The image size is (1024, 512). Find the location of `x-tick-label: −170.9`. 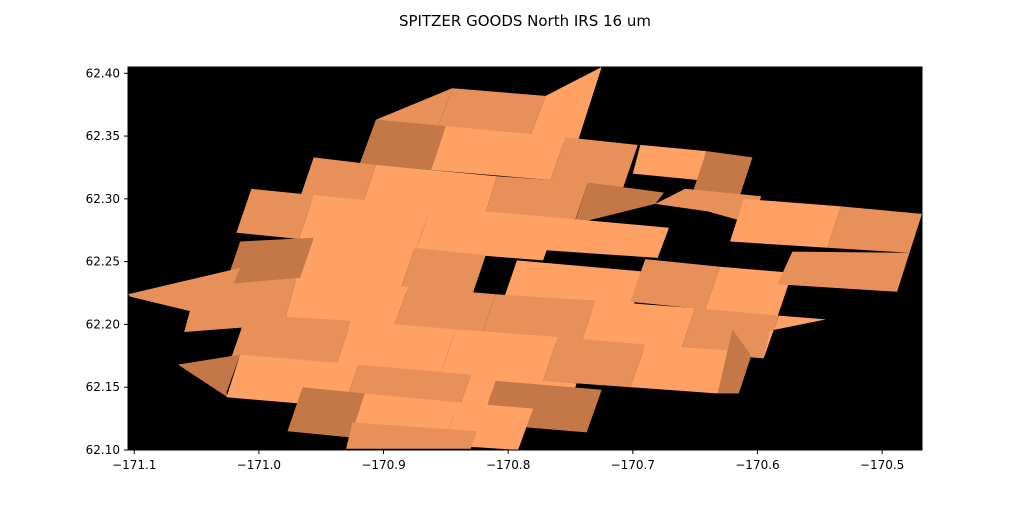

x-tick-label: −170.9 is located at coordinates (383, 465).